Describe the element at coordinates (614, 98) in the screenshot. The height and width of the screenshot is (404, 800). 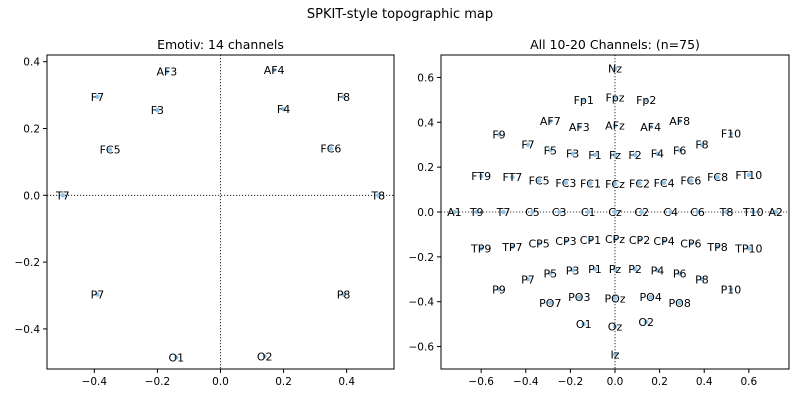
I see `channel-label-fpz: Fpz` at that location.